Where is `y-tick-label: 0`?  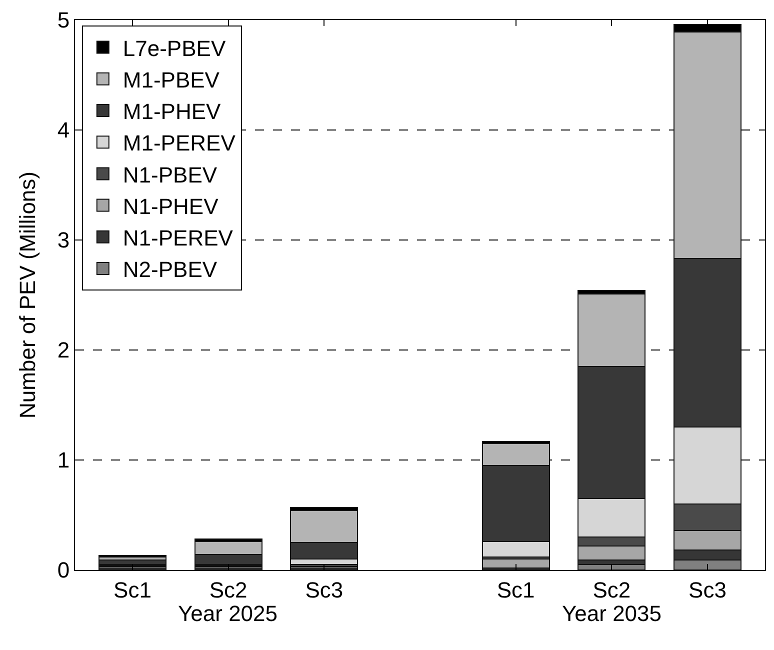 y-tick-label: 0 is located at coordinates (63, 570).